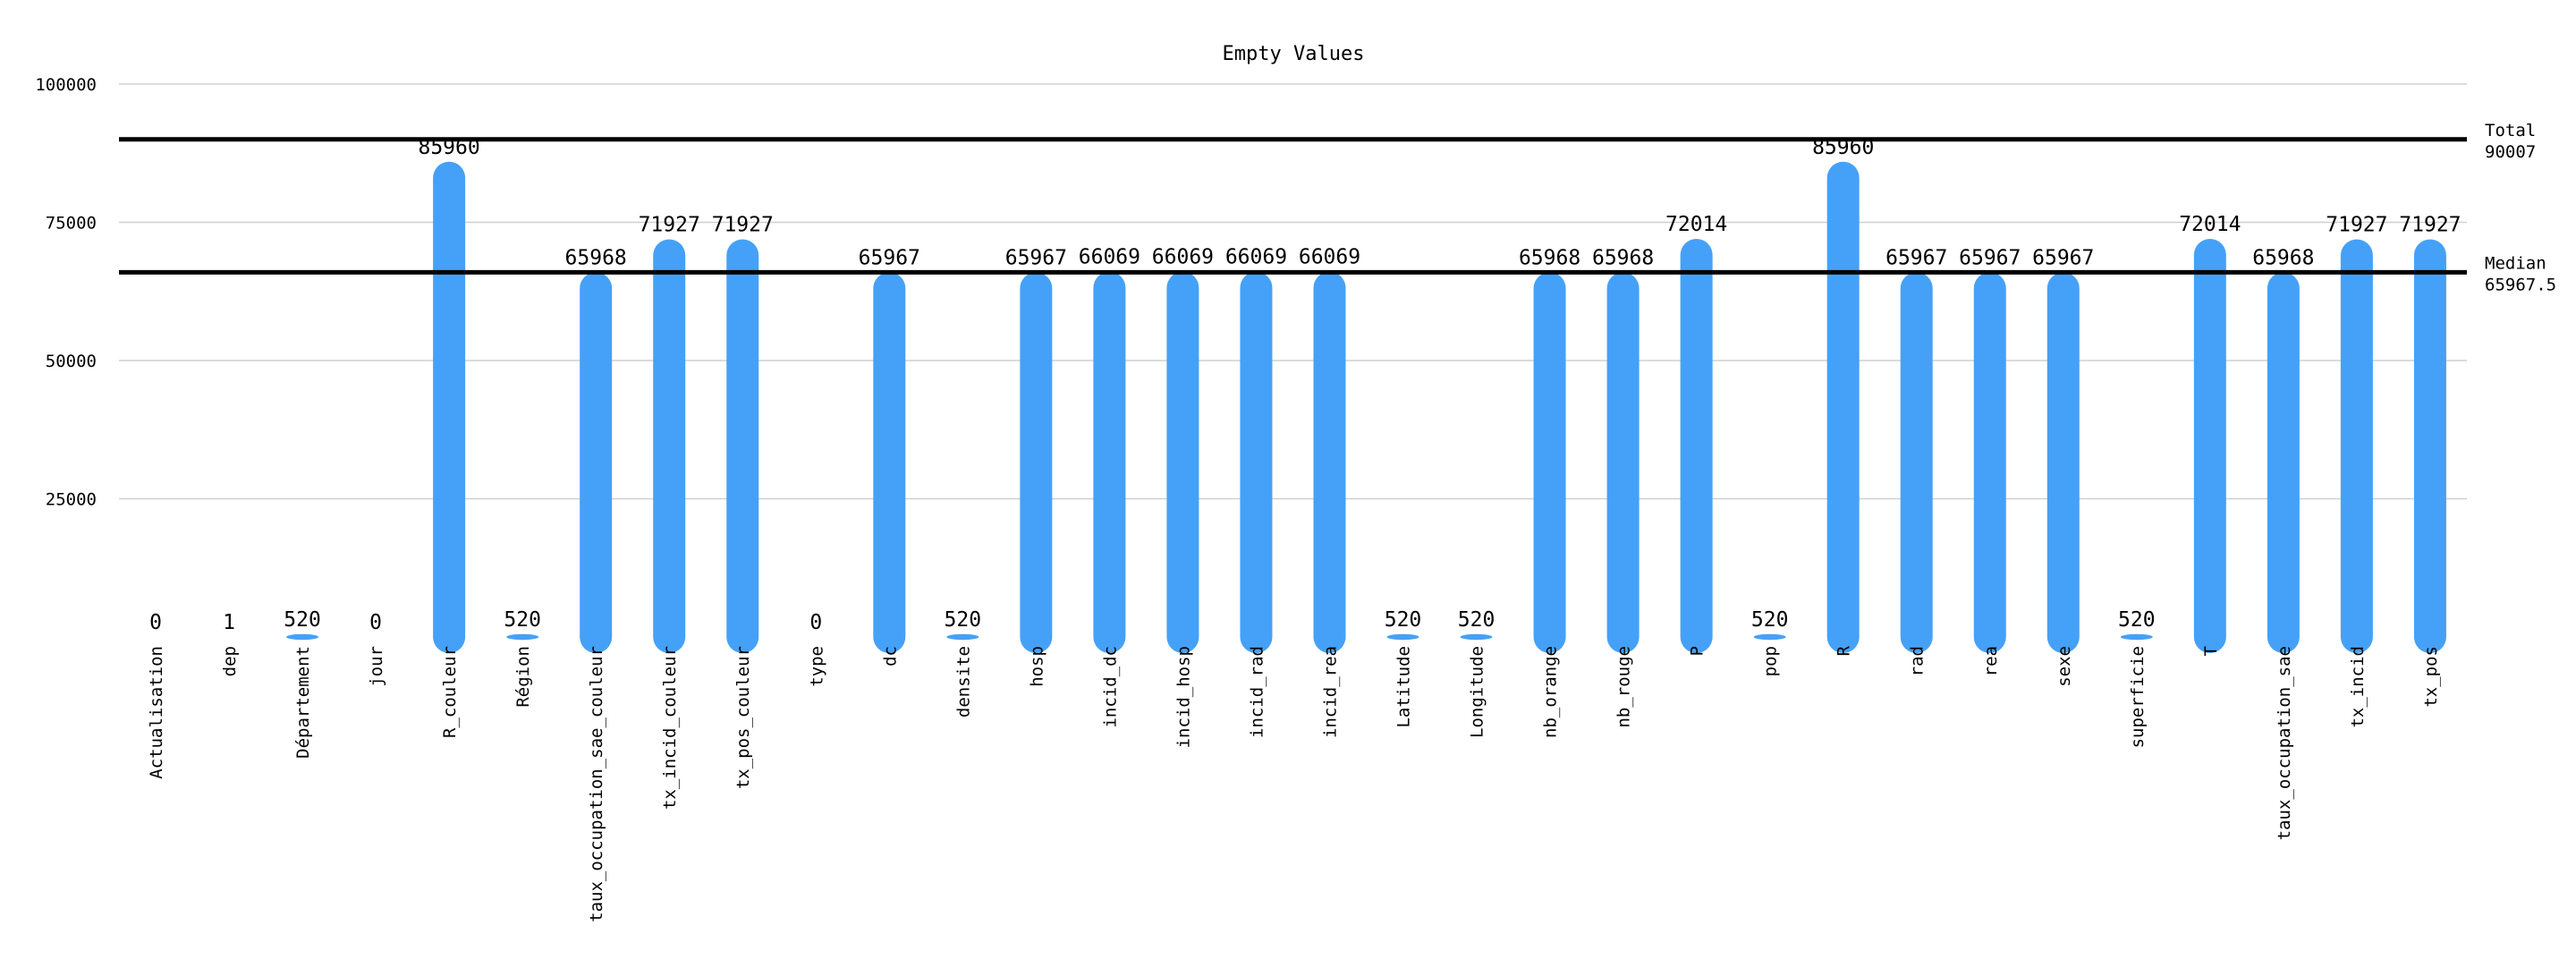 This screenshot has width=2576, height=968. I want to click on bar-value-label: 1, so click(229, 622).